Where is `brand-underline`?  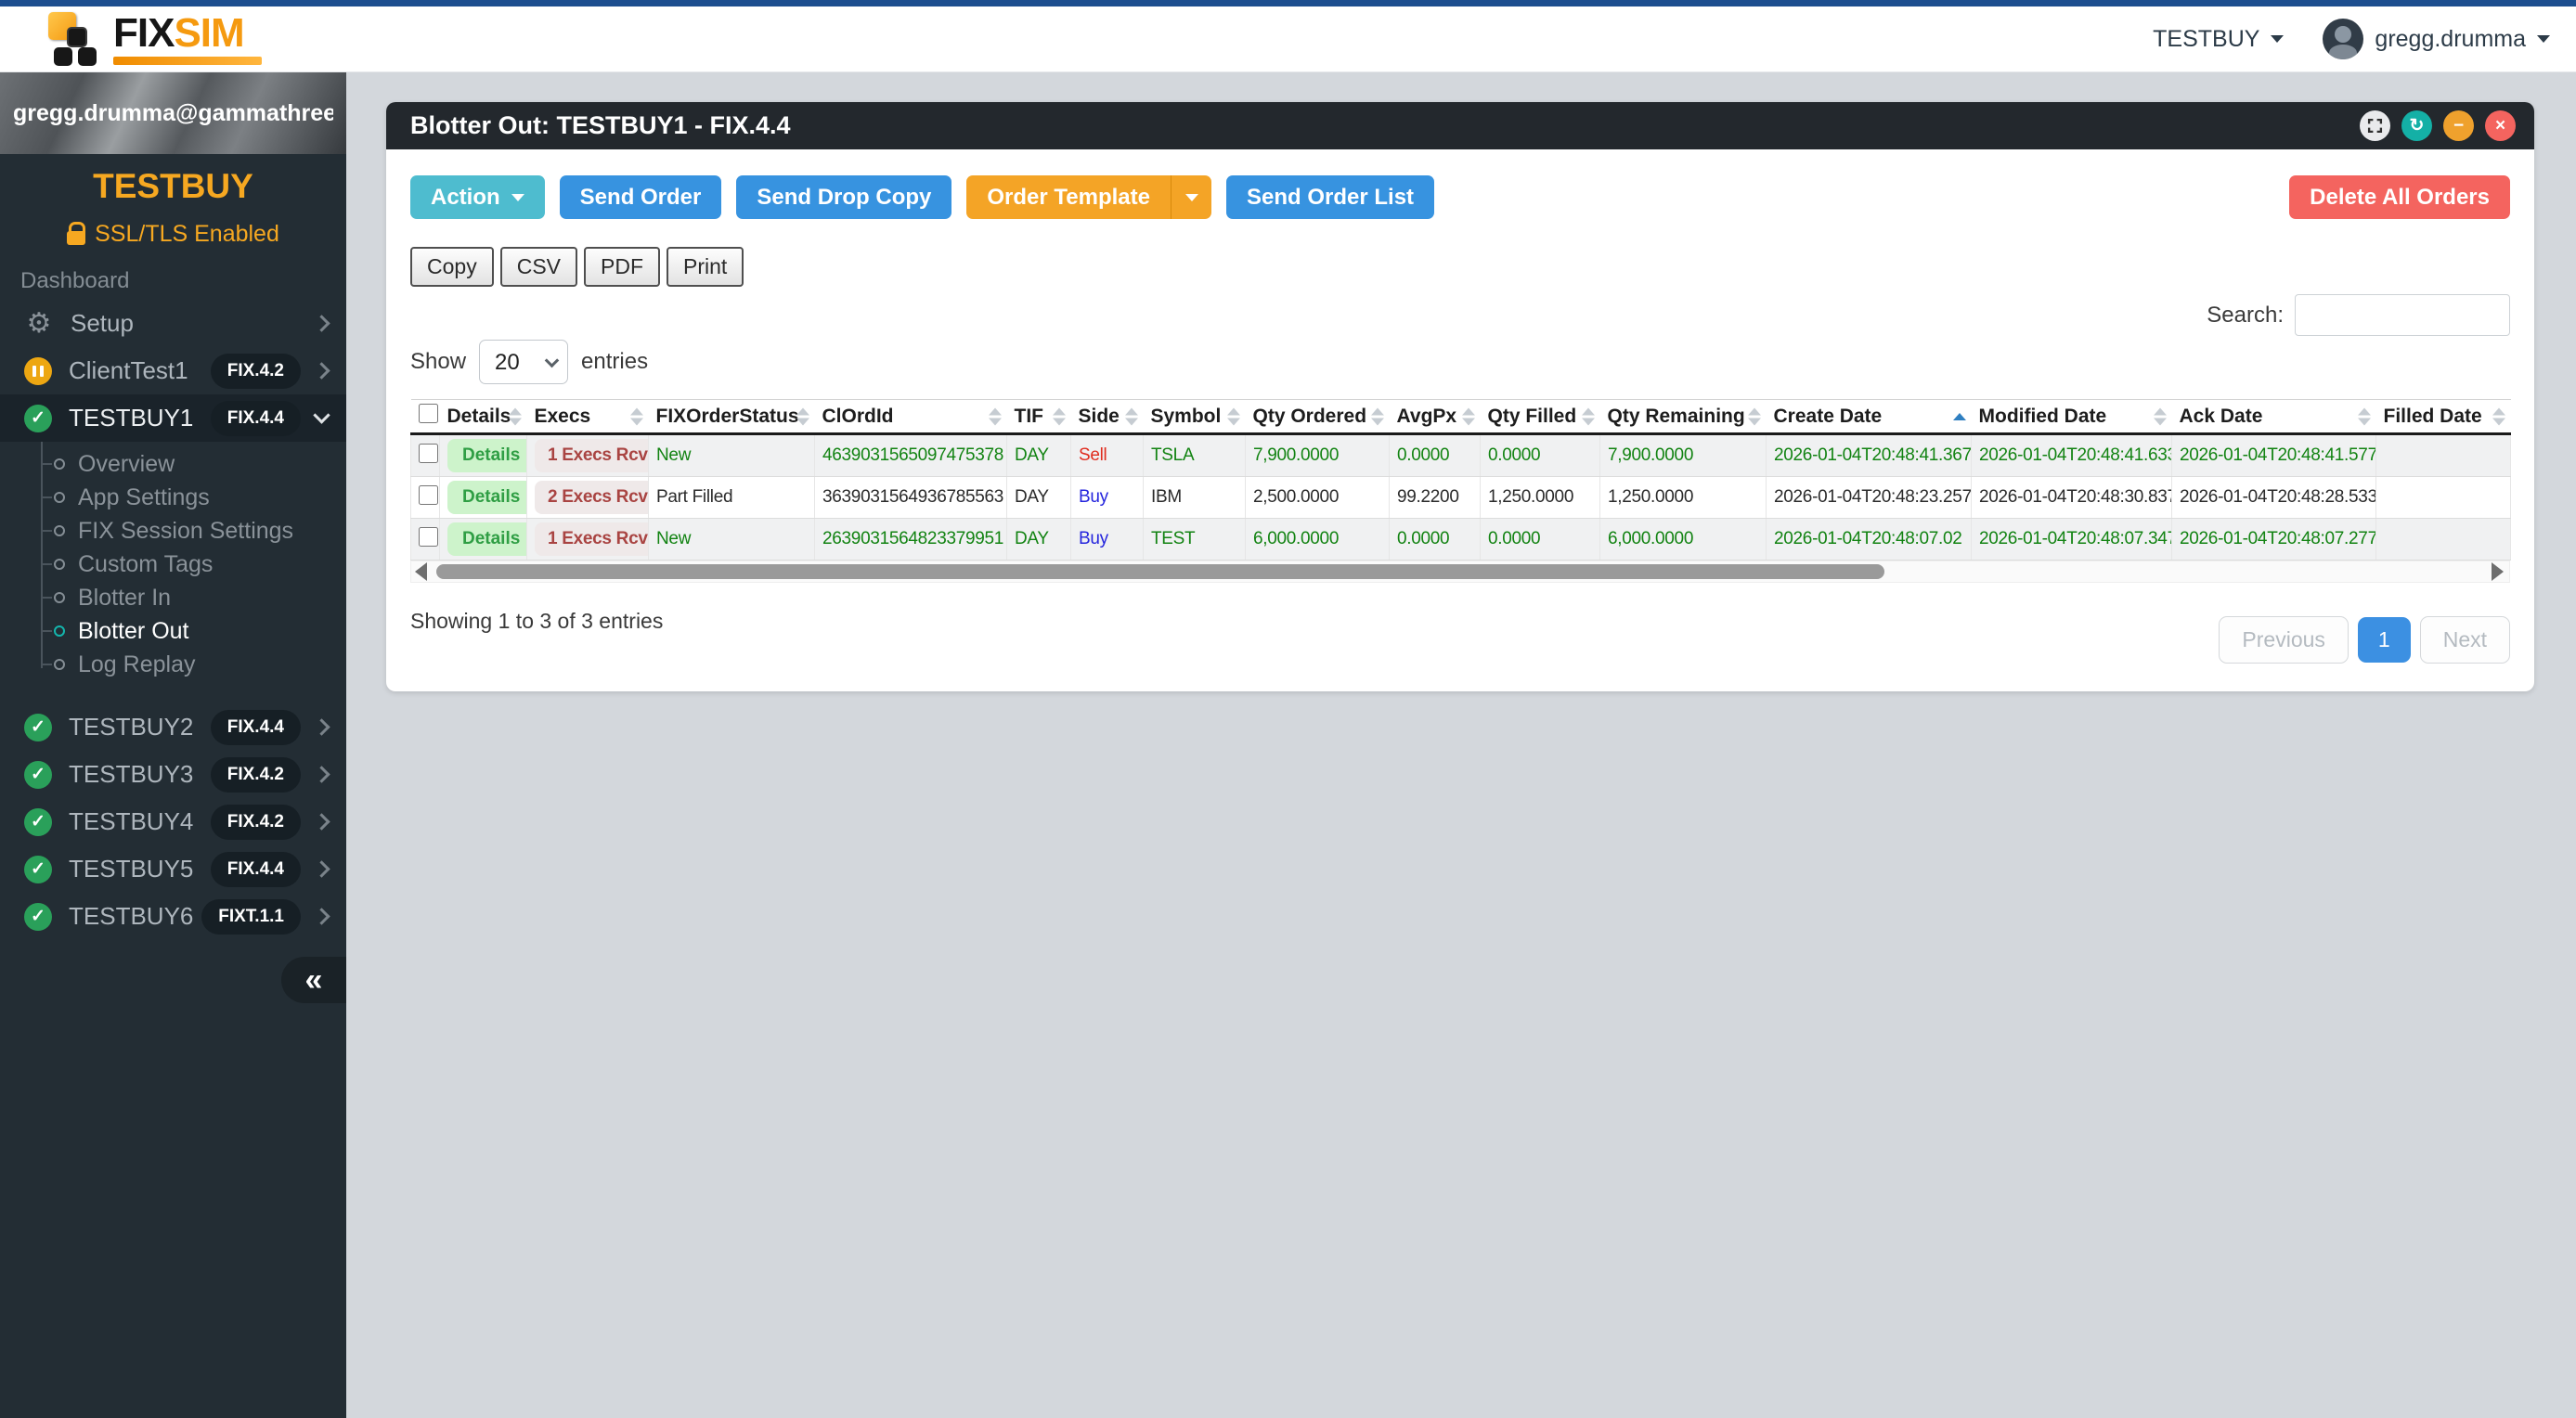
brand-underline is located at coordinates (187, 61).